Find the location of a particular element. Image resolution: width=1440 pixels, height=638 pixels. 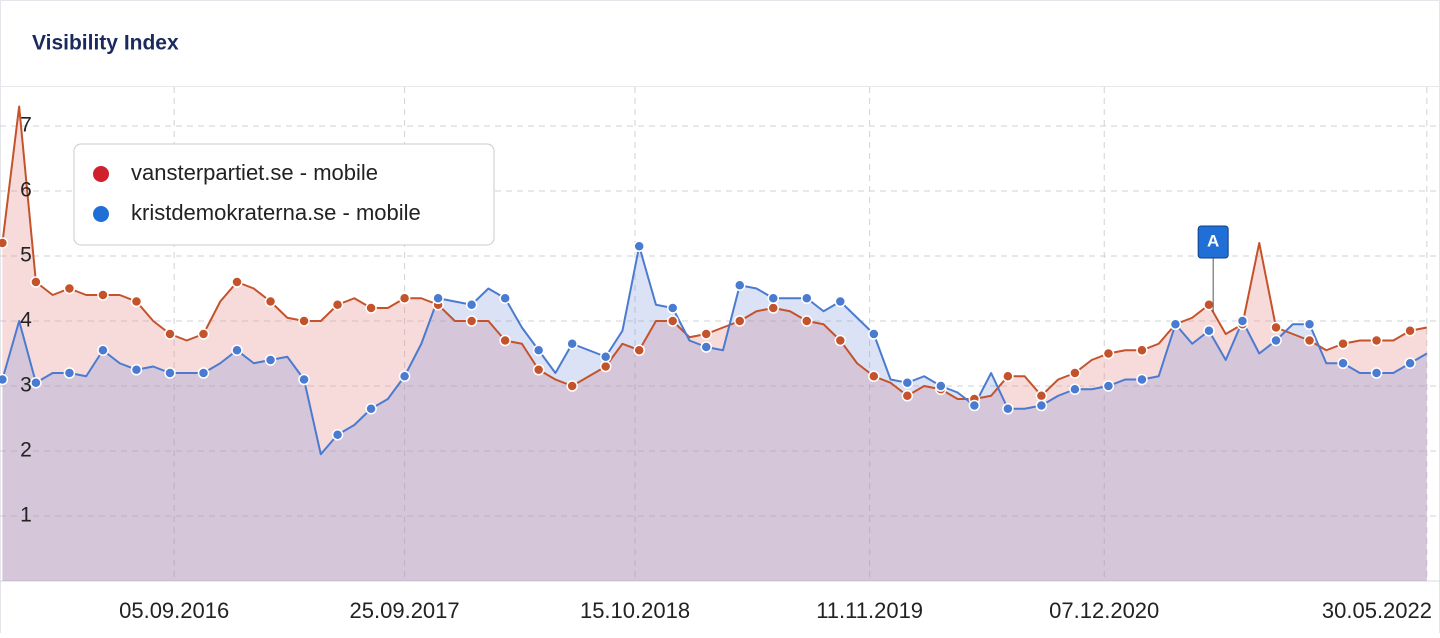

annotation-label: A is located at coordinates (1213, 240).